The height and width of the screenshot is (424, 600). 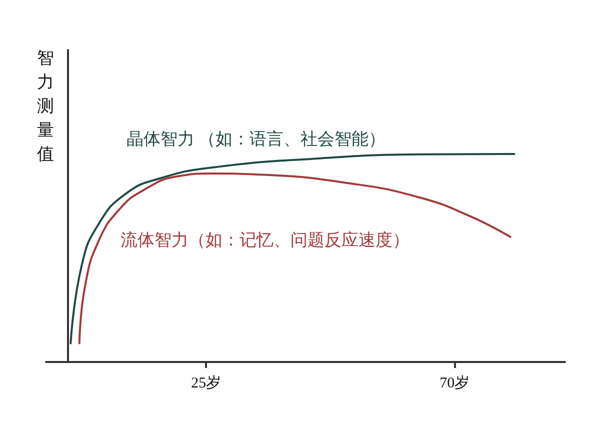 What do you see at coordinates (206, 383) in the screenshot?
I see `x-tick-label: 25岁` at bounding box center [206, 383].